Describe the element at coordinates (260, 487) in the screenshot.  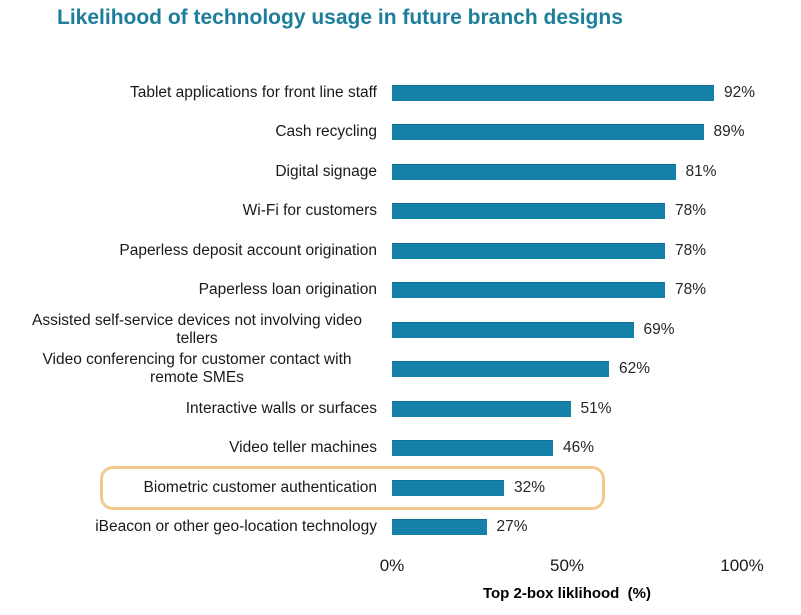
I see `category-label: Biometric customer authentication` at that location.